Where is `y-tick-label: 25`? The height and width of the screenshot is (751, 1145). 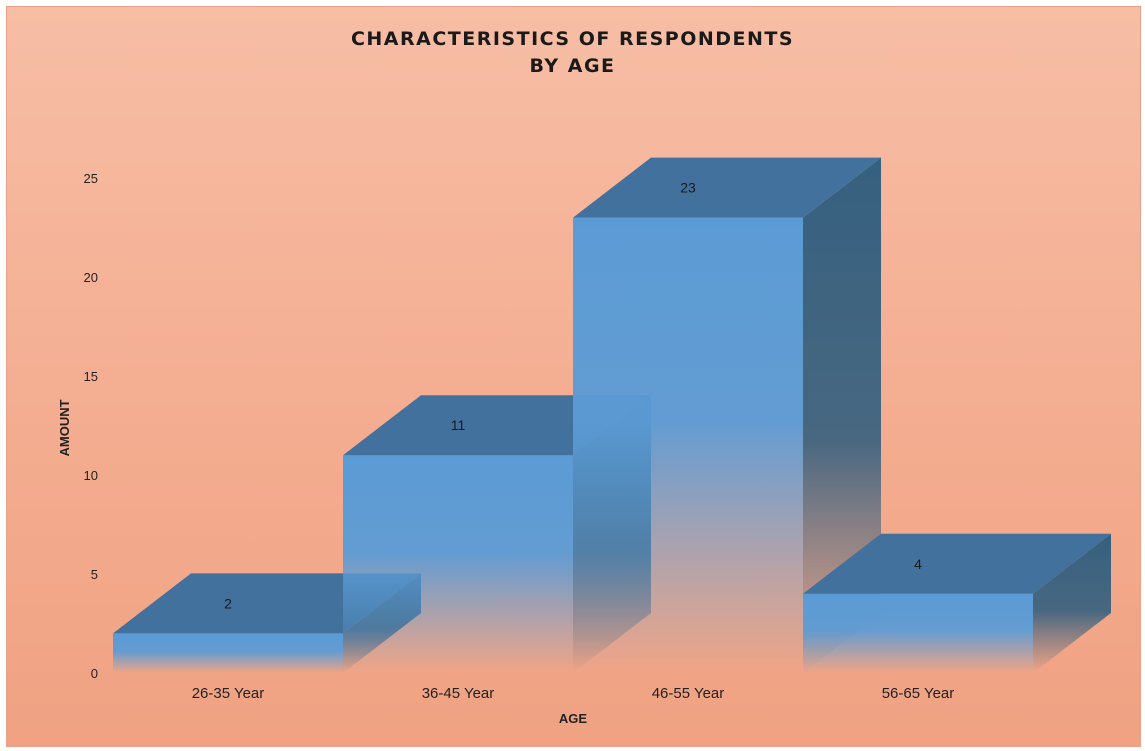 y-tick-label: 25 is located at coordinates (91, 178).